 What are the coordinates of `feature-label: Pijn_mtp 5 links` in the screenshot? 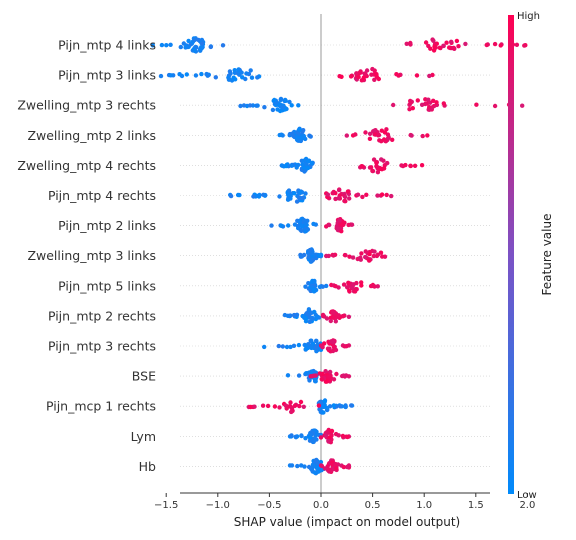 It's located at (107, 285).